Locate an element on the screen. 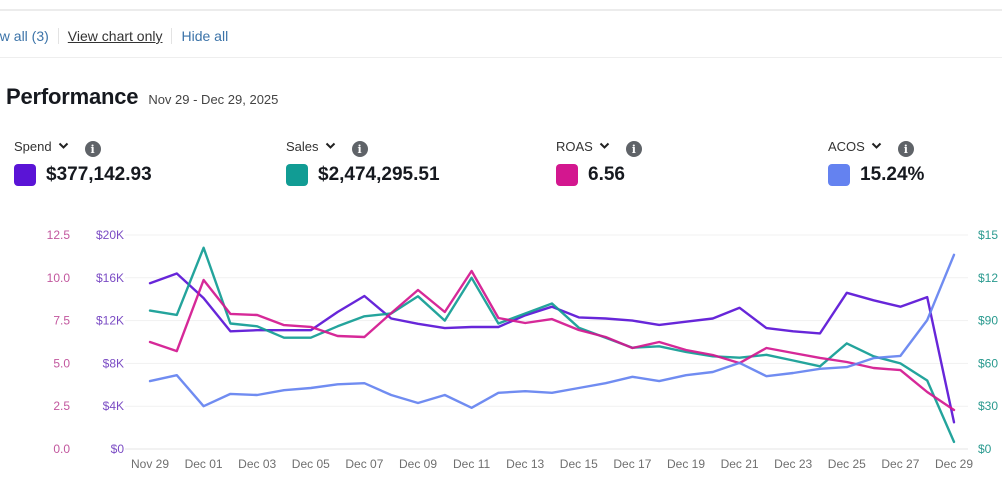  metric-acos: ACOS i 15.24% is located at coordinates (876, 161).